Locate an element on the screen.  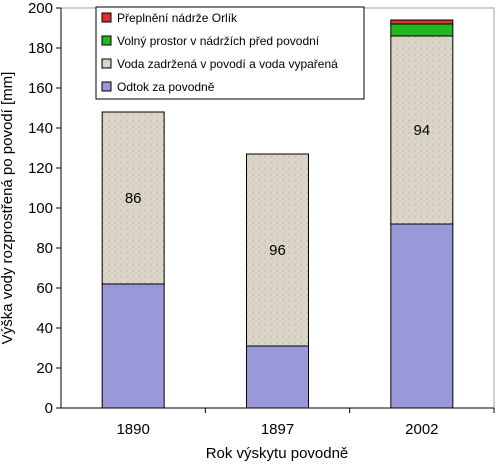
data-label: 96 is located at coordinates (277, 250).